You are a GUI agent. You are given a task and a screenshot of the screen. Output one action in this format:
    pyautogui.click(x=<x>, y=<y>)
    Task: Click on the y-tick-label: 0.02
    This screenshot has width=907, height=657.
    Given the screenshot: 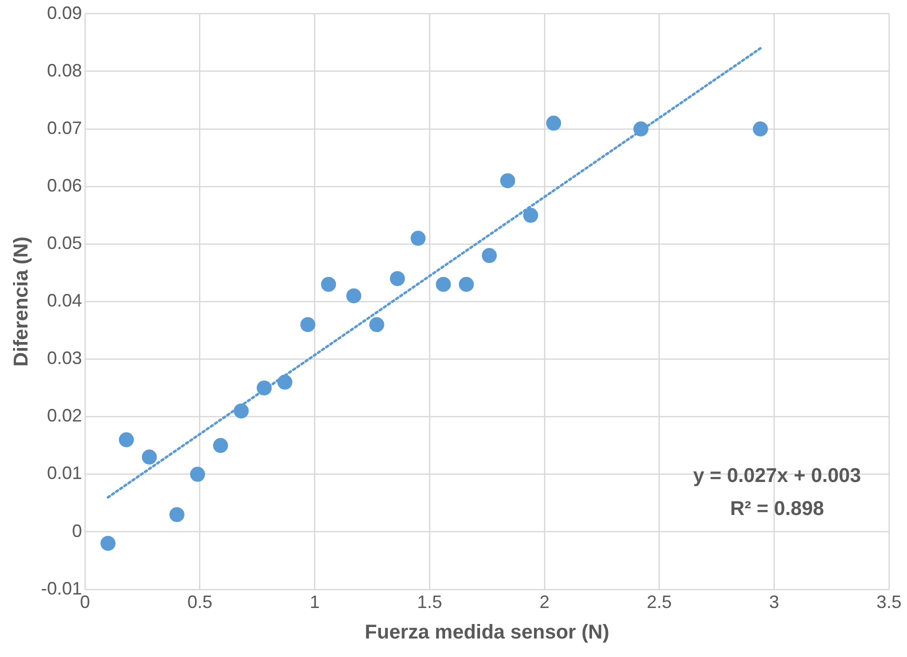 What is the action you would take?
    pyautogui.click(x=64, y=416)
    